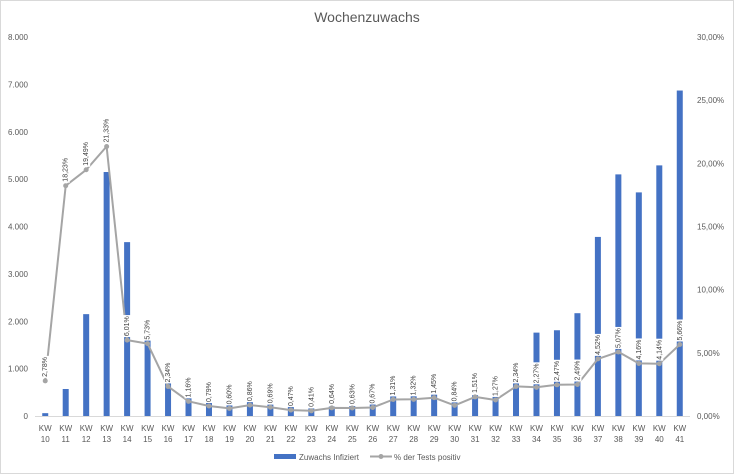 The height and width of the screenshot is (474, 734). Describe the element at coordinates (710, 100) in the screenshot. I see `y-right-tick-label: 25,00%` at that location.